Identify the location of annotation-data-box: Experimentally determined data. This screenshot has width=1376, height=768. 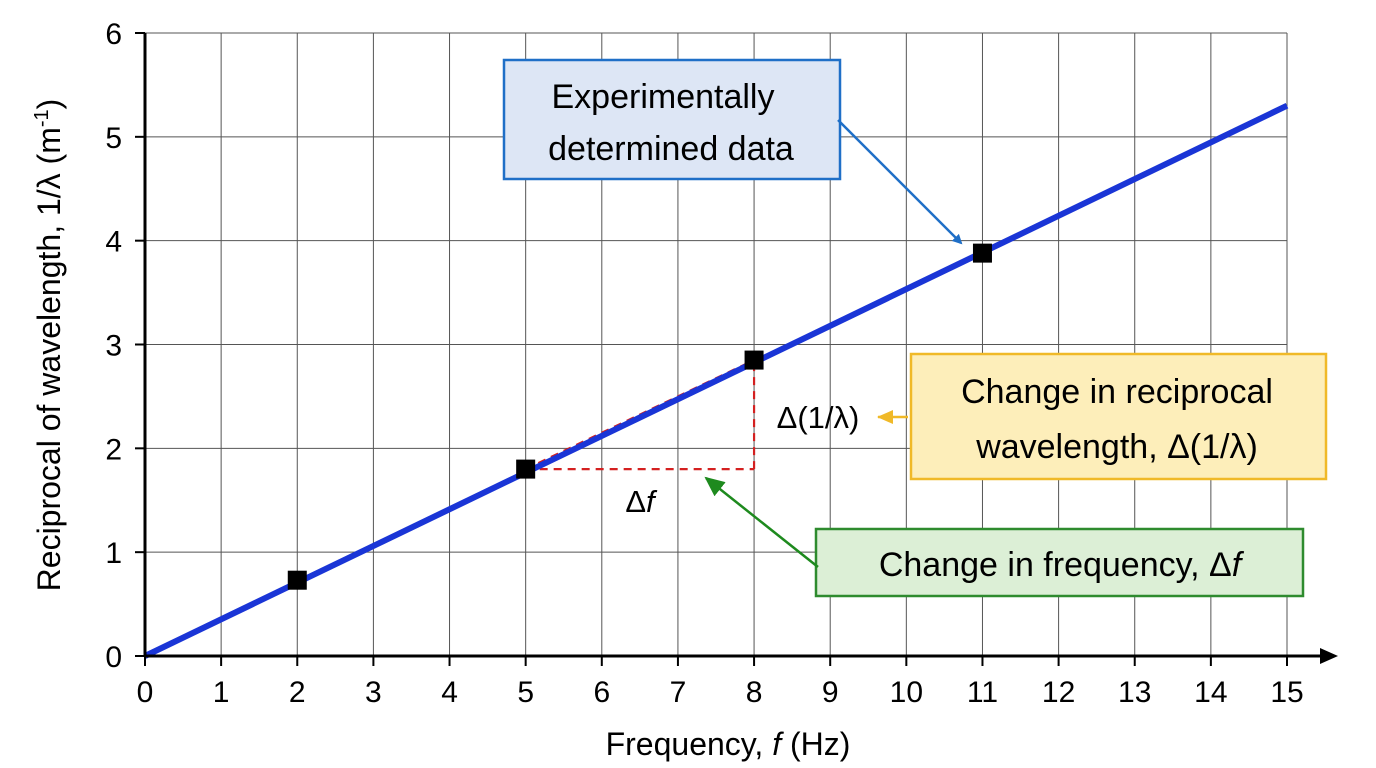
(672, 119).